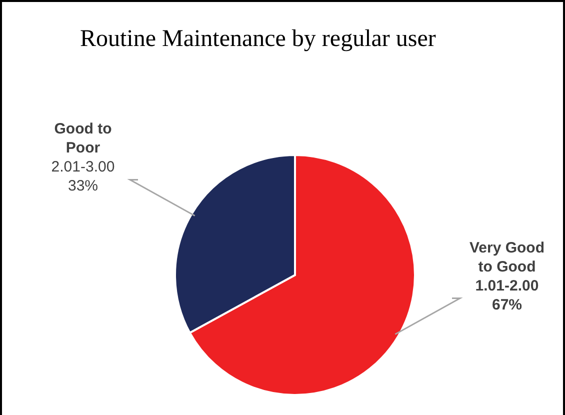 The width and height of the screenshot is (565, 415). Describe the element at coordinates (507, 305) in the screenshot. I see `data-label: 67%` at that location.